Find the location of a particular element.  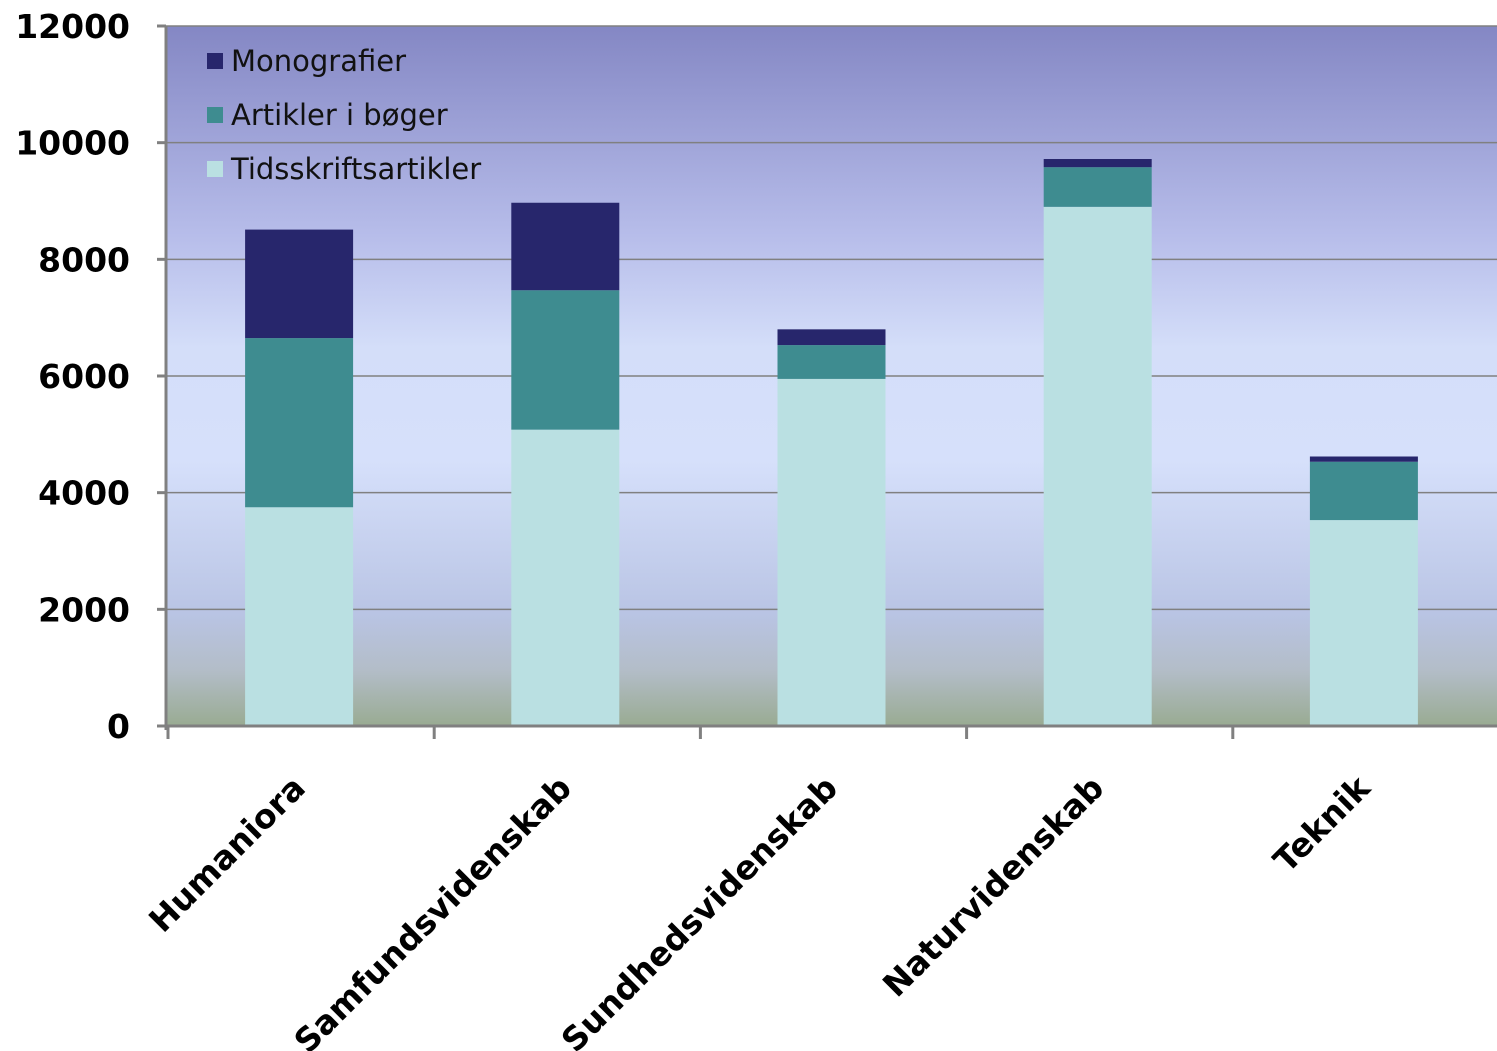

x-tick-label: Samfundsvidenskab is located at coordinates (432, 909).